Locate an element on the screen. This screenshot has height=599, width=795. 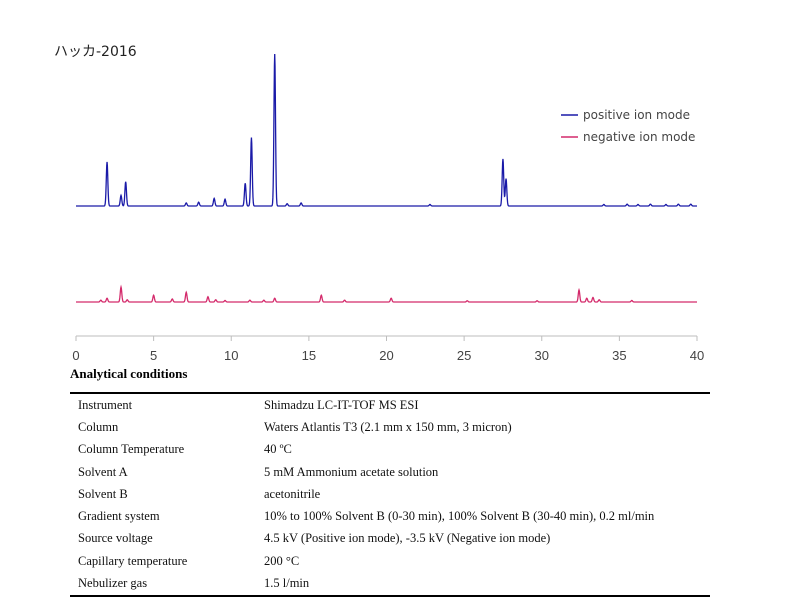
condition-label: Nebulizer gas is located at coordinates (113, 583).